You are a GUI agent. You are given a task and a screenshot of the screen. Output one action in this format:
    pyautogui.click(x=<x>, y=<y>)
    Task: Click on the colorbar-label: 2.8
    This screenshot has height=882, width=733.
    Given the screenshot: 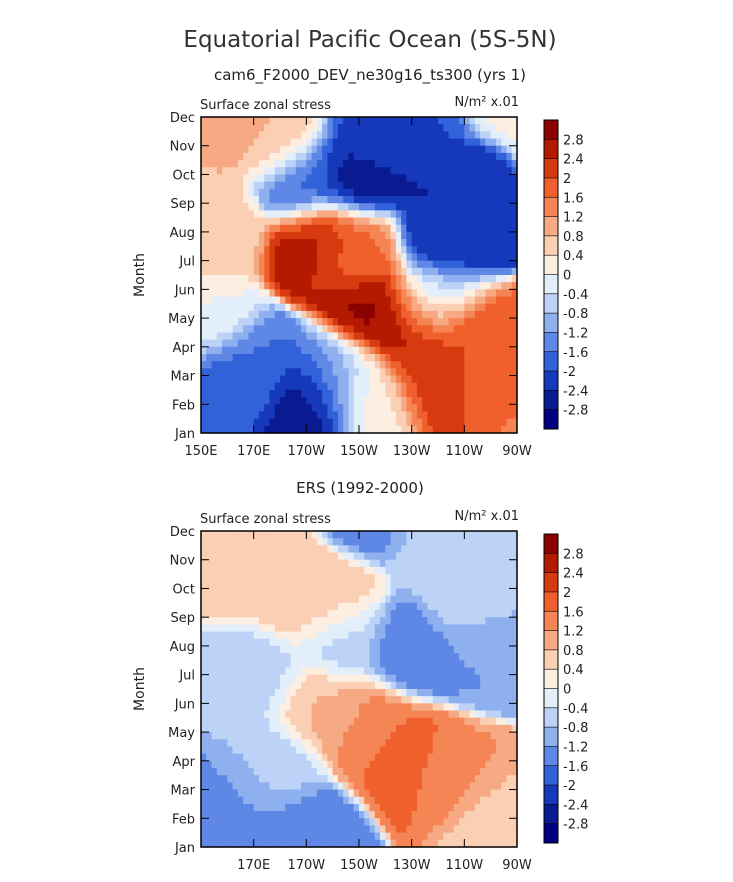 What is the action you would take?
    pyautogui.click(x=573, y=140)
    